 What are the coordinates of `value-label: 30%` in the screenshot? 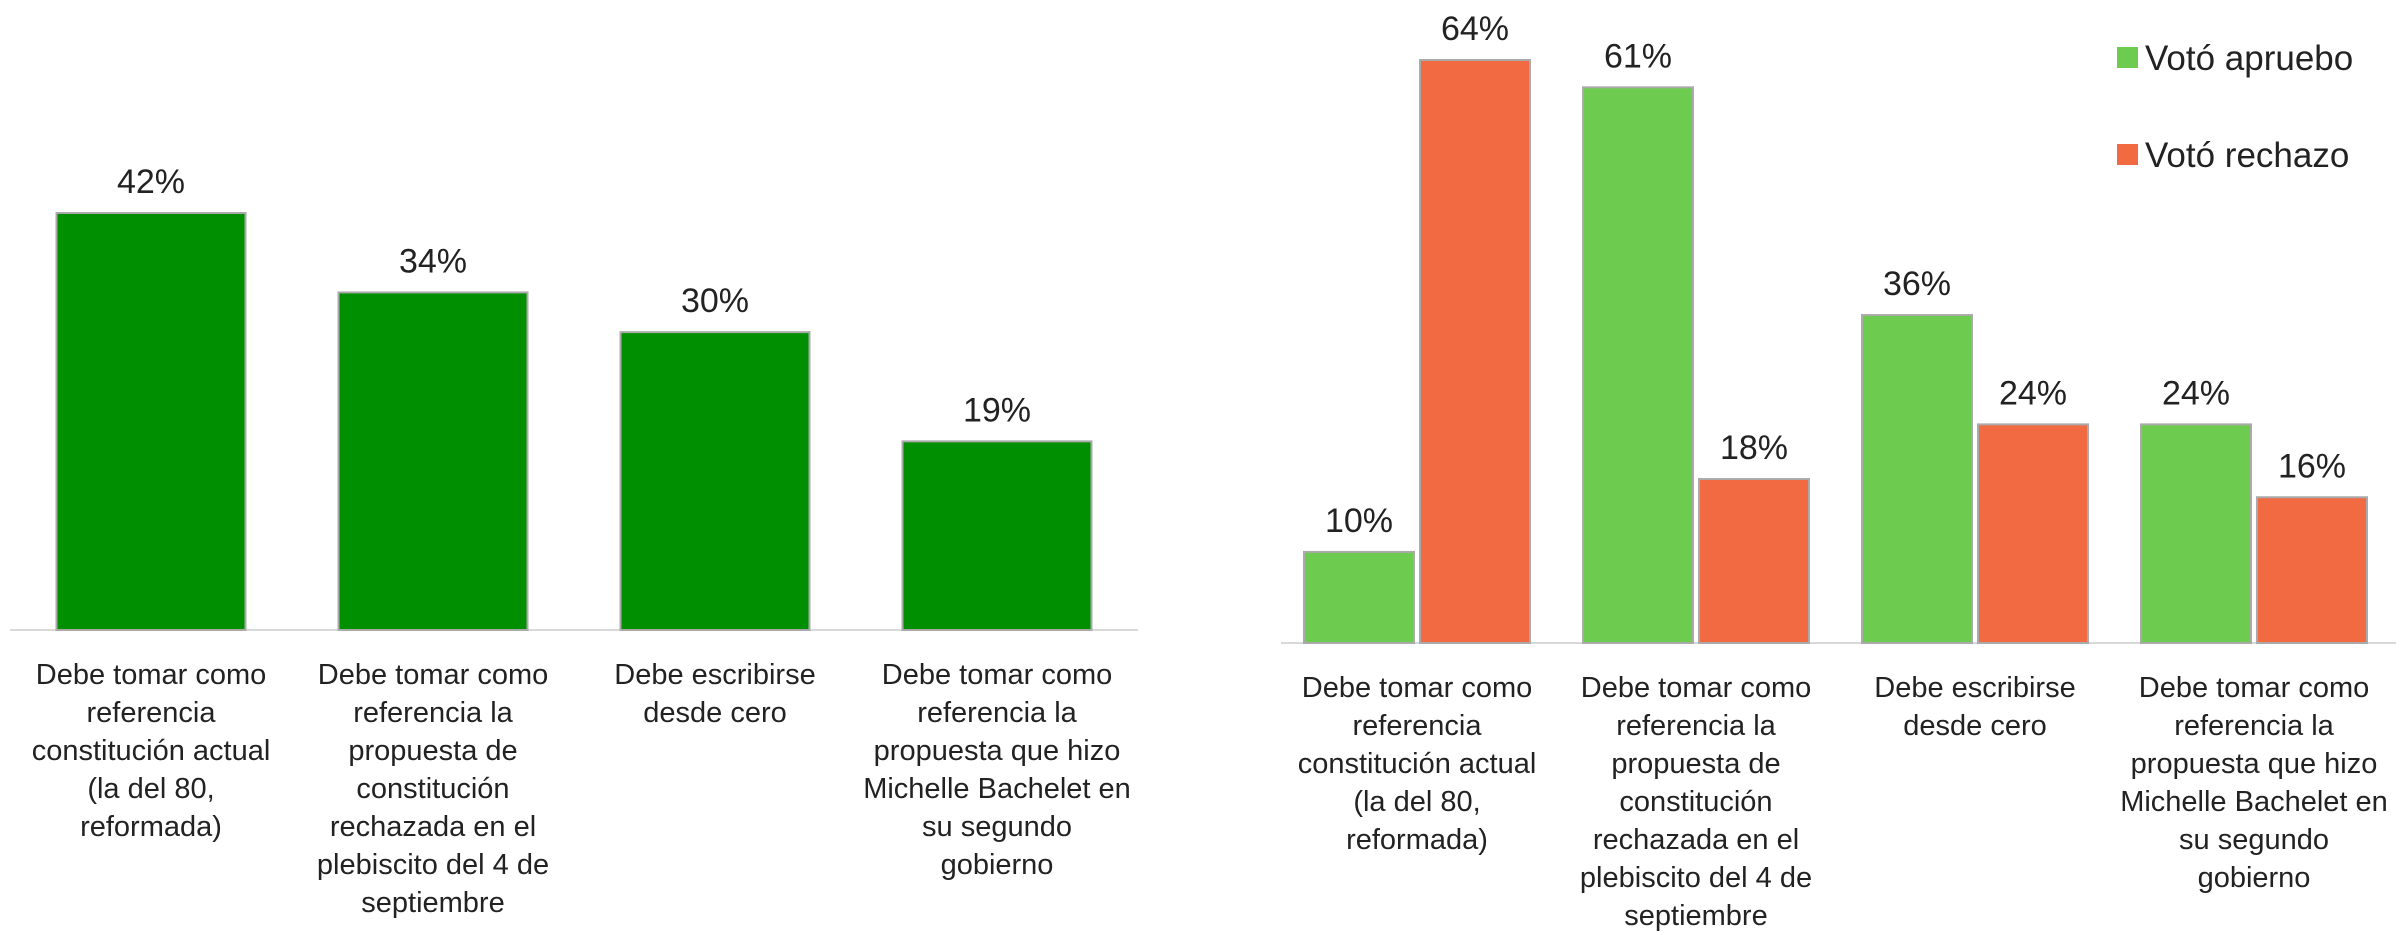 It's located at (715, 301).